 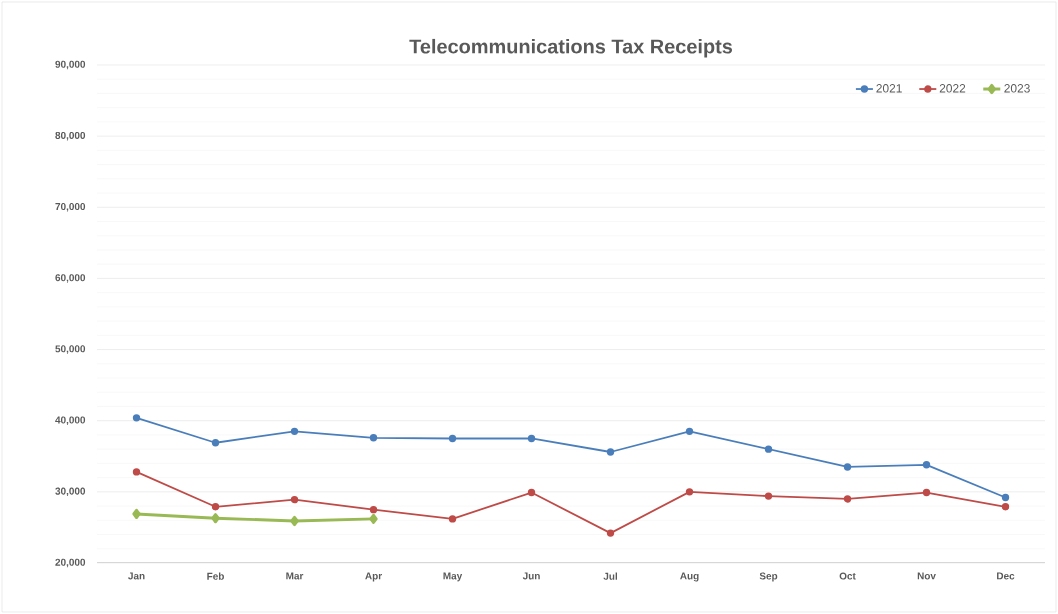 I want to click on x-tick-label: Jul, so click(x=610, y=576).